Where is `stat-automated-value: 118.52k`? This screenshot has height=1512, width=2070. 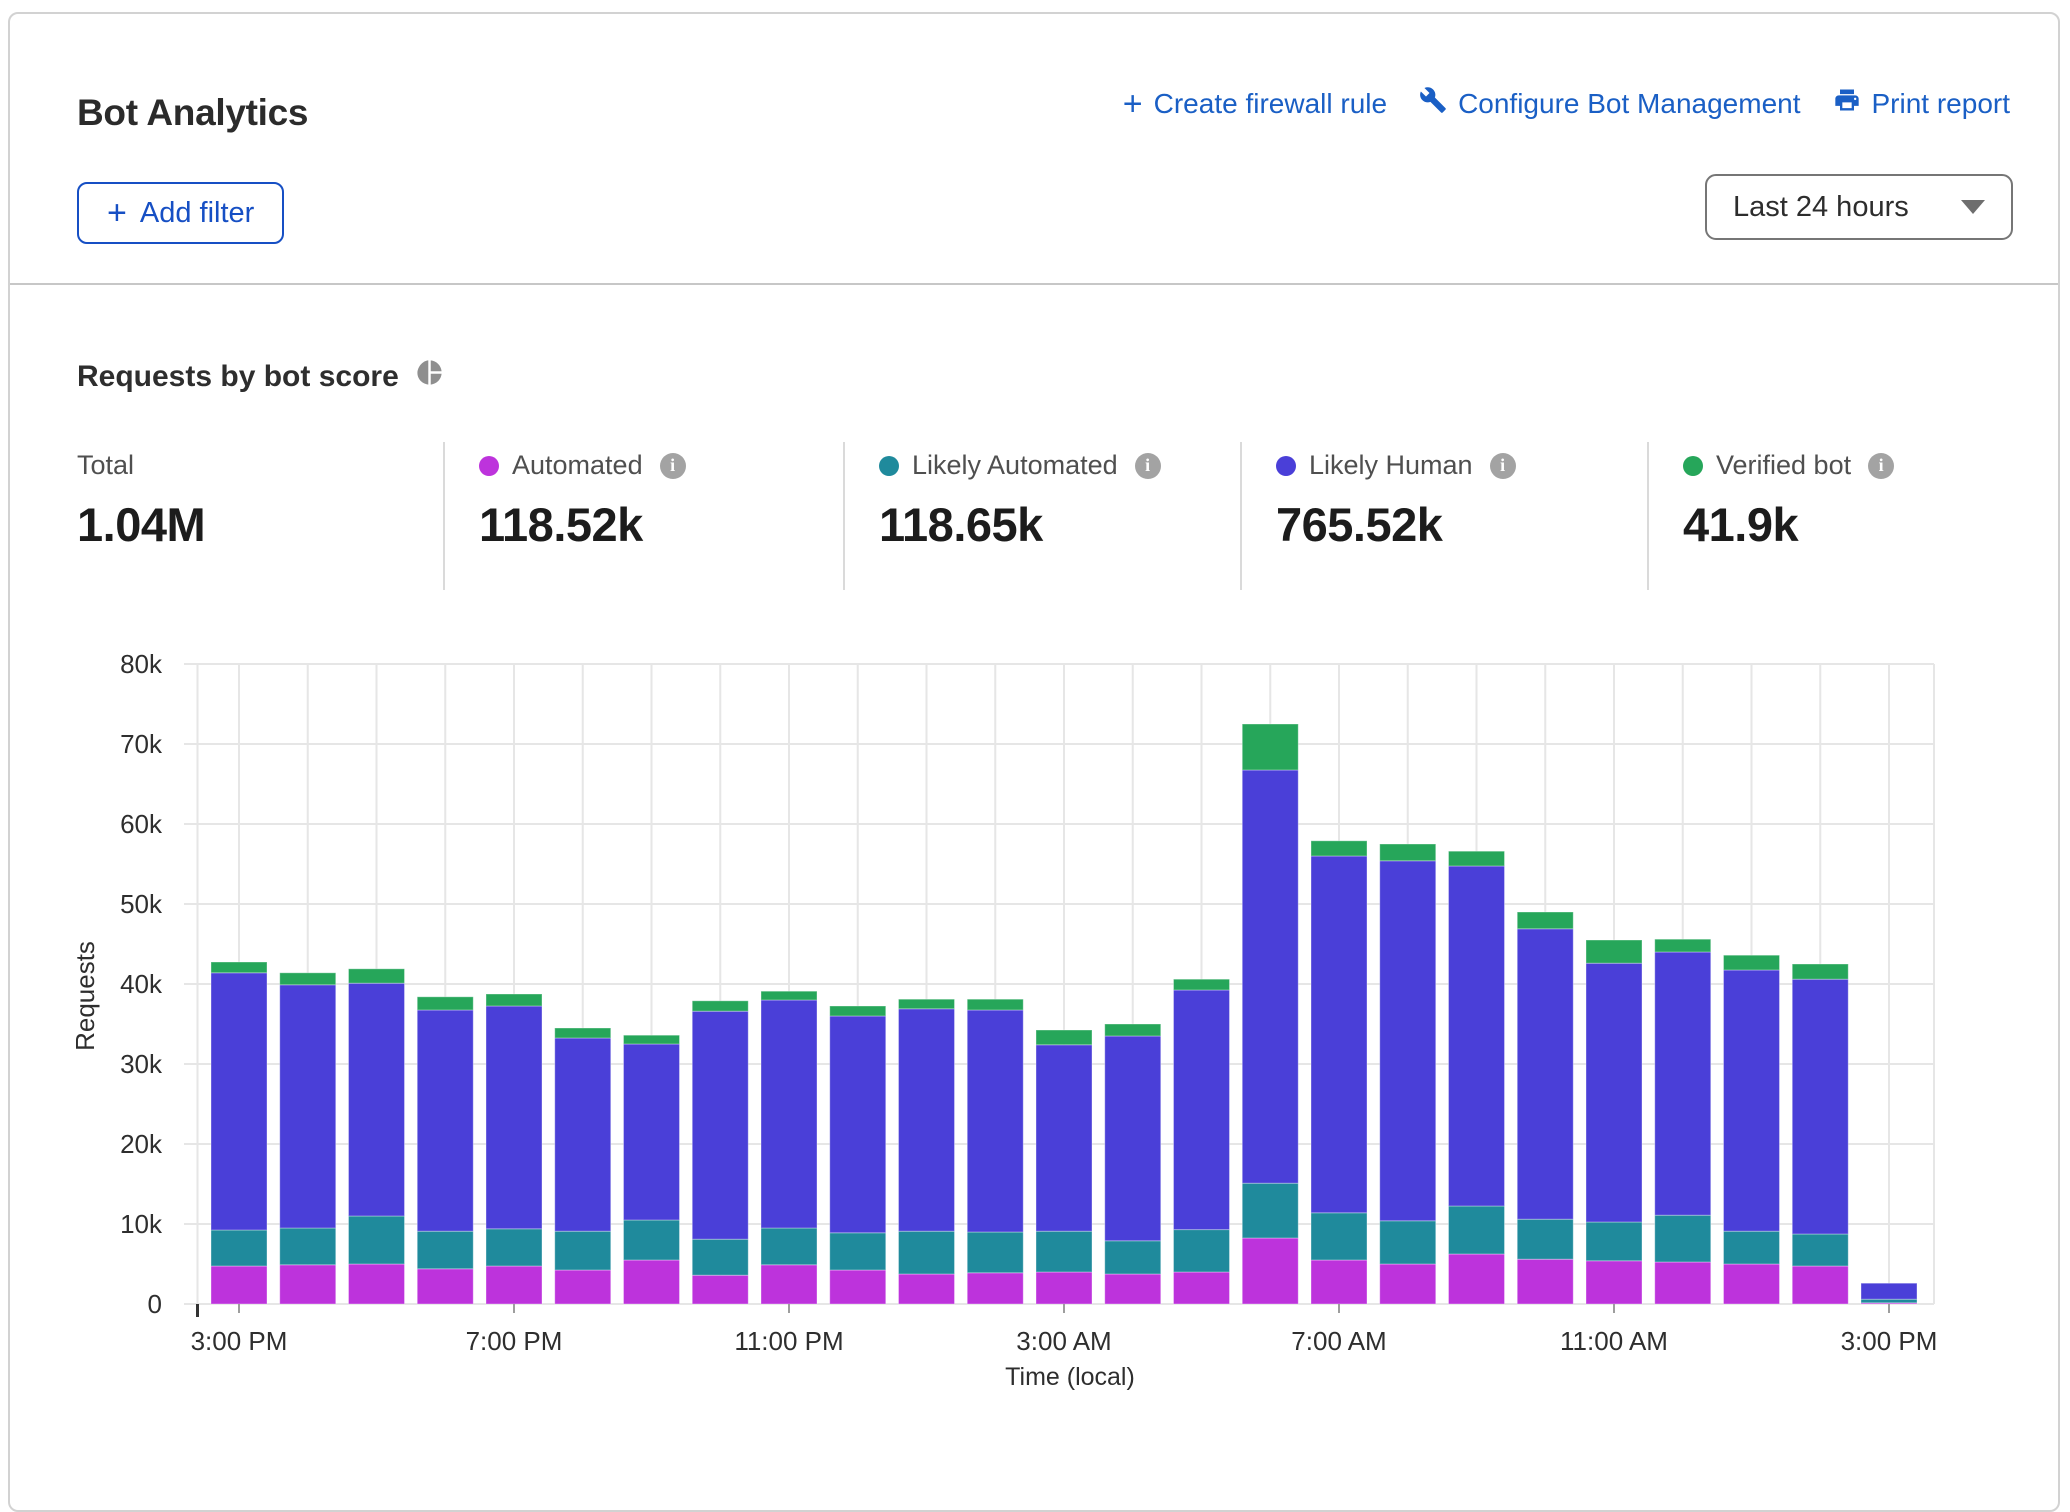
stat-automated-value: 118.52k is located at coordinates (561, 524).